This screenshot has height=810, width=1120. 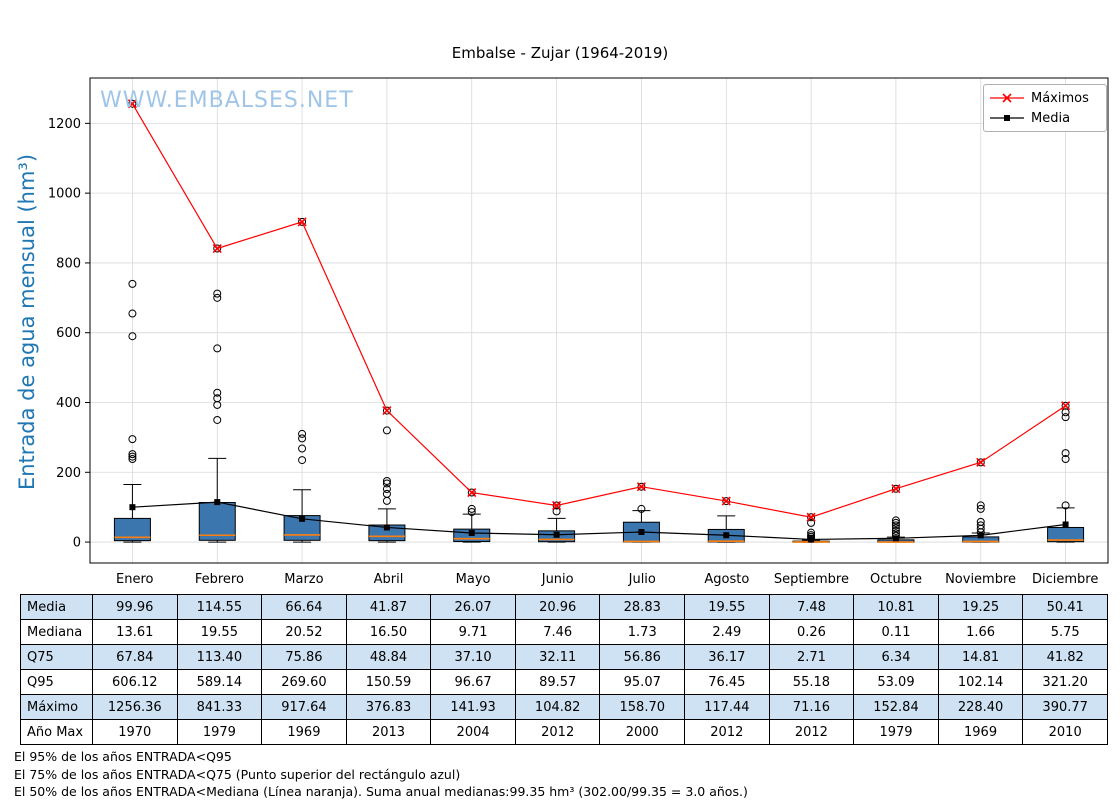 I want to click on y-tick-label: 1000, so click(x=64, y=194).